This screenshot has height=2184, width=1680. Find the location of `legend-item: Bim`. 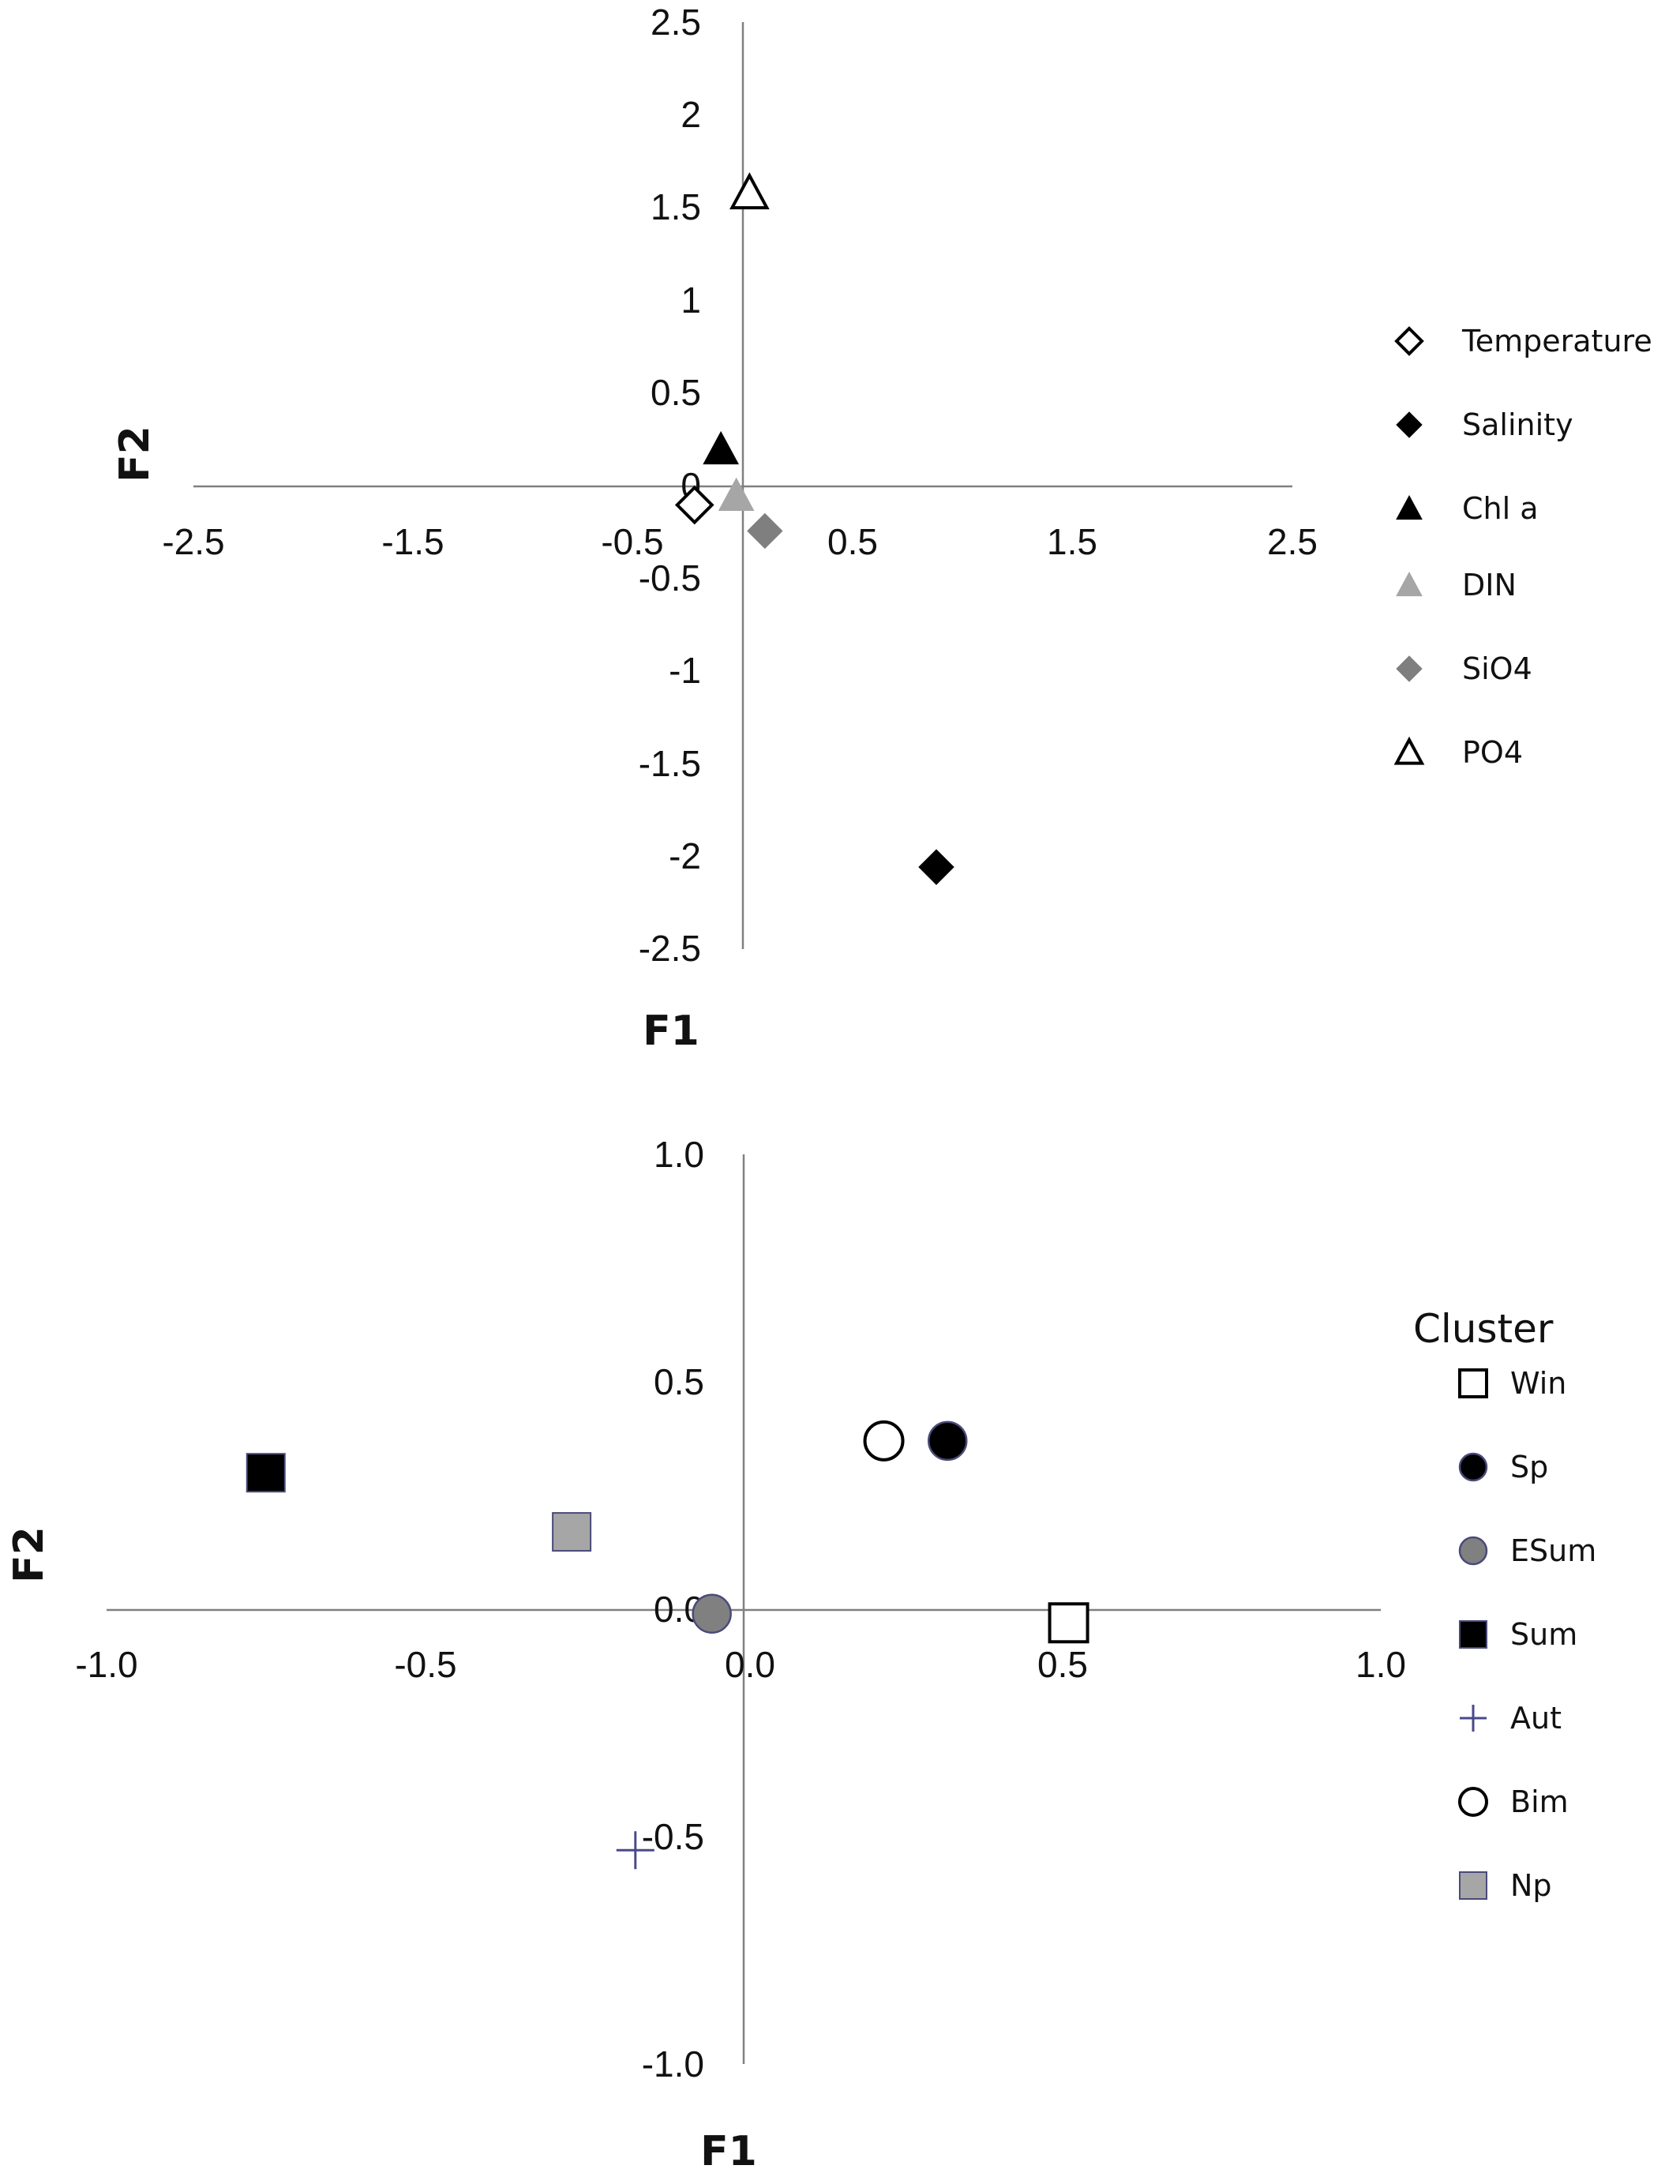

legend-item: Bim is located at coordinates (1513, 1801).